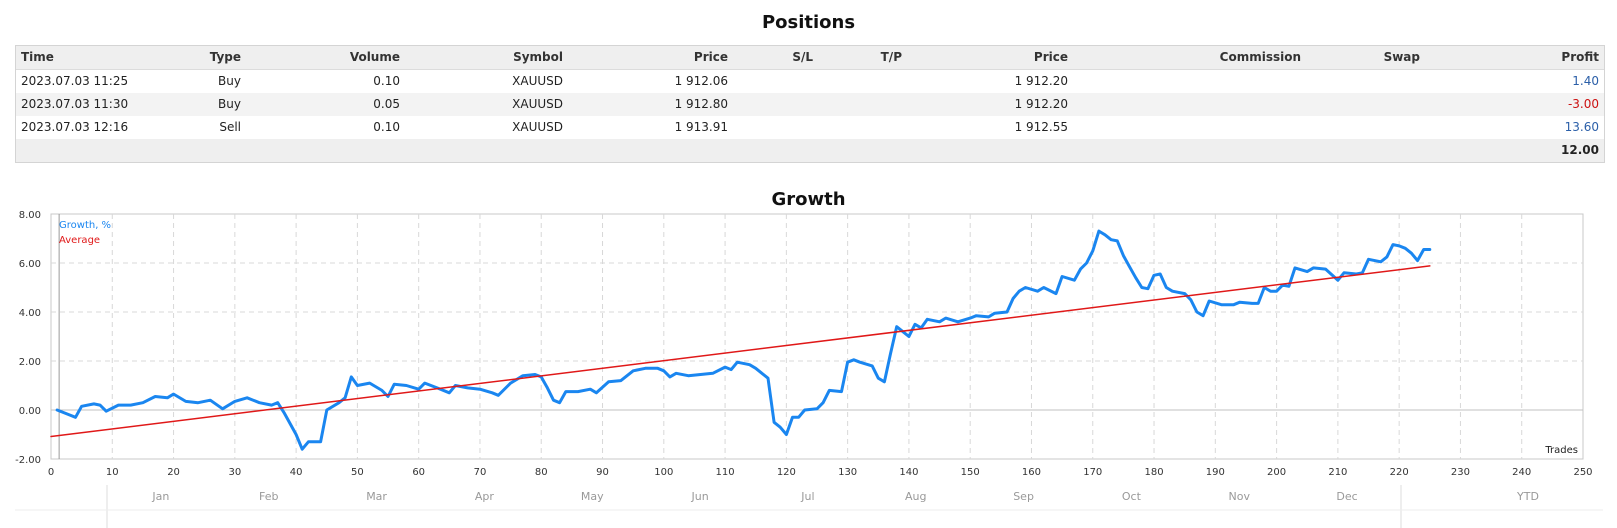 This screenshot has width=1617, height=528. What do you see at coordinates (847, 472) in the screenshot?
I see `x-tick-label: 130` at bounding box center [847, 472].